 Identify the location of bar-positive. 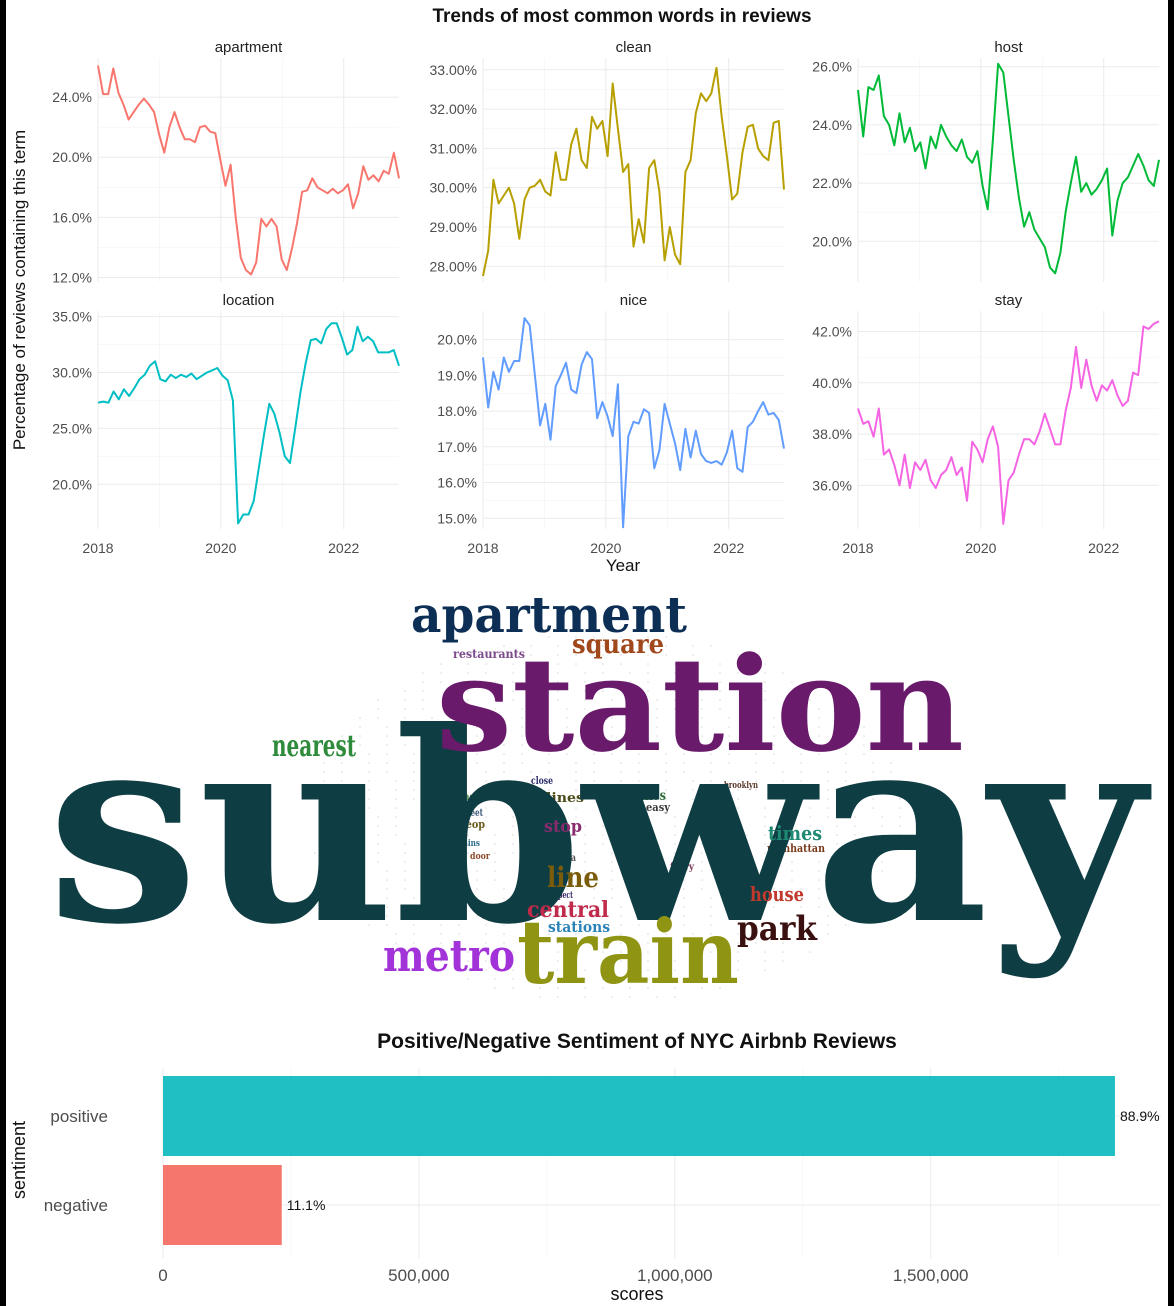
(639, 1116).